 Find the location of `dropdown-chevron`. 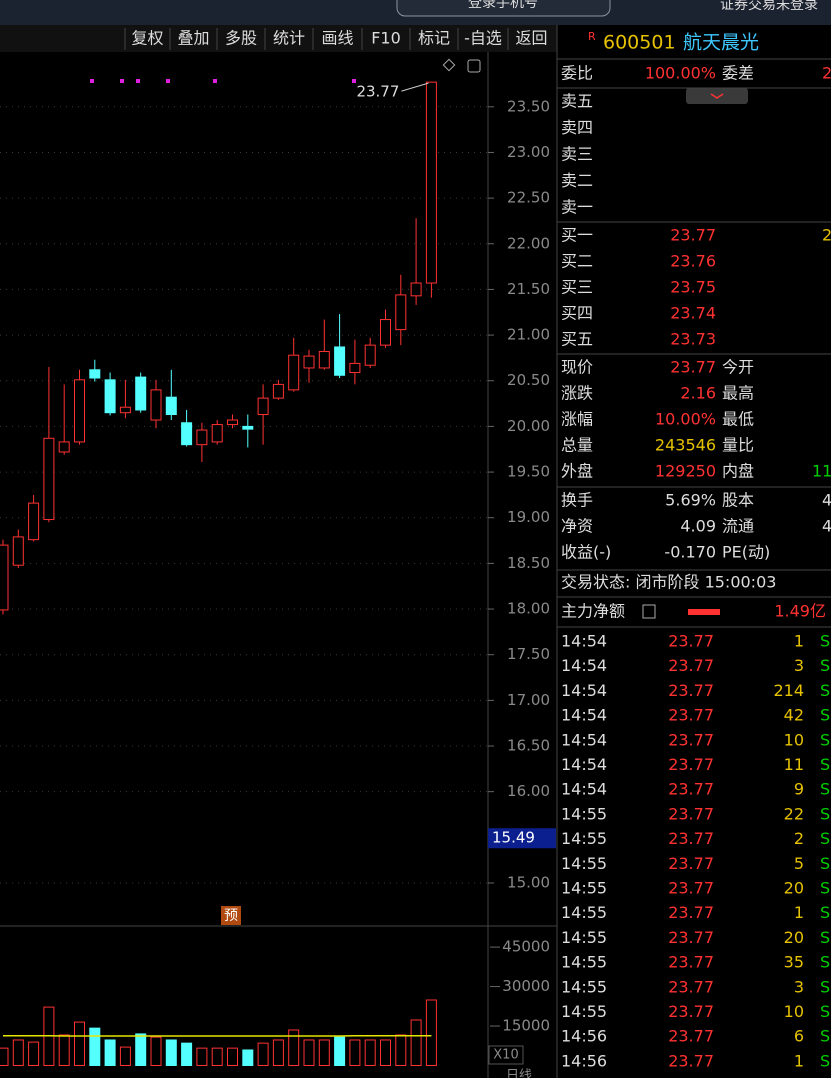

dropdown-chevron is located at coordinates (717, 96).